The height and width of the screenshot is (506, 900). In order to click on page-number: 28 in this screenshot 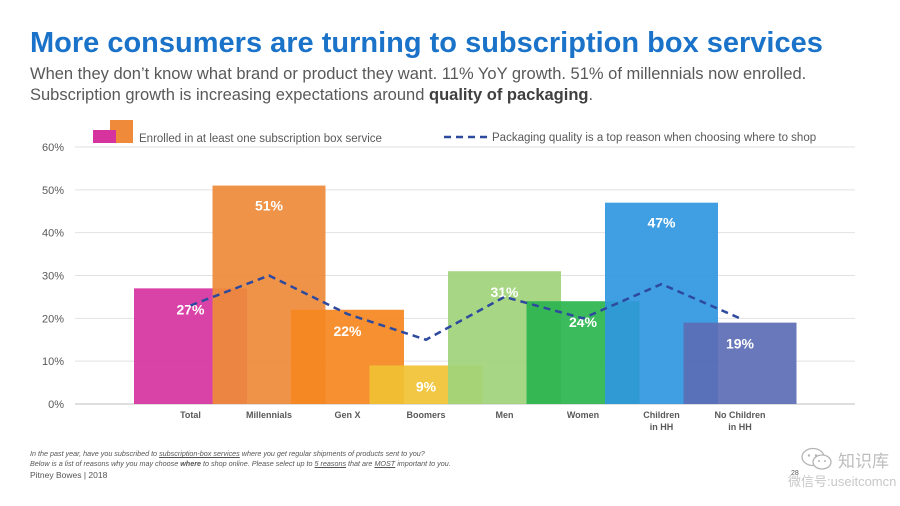, I will do `click(795, 473)`.